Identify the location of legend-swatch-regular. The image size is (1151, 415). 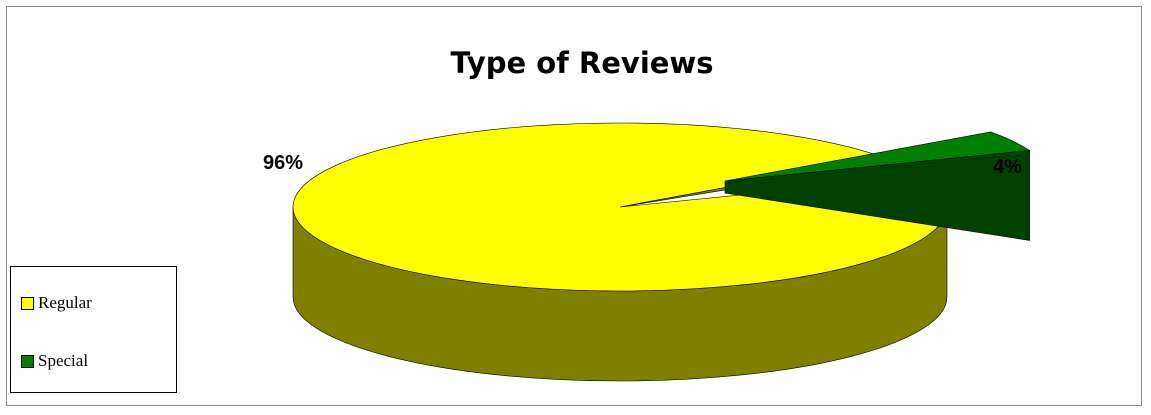
(27, 303).